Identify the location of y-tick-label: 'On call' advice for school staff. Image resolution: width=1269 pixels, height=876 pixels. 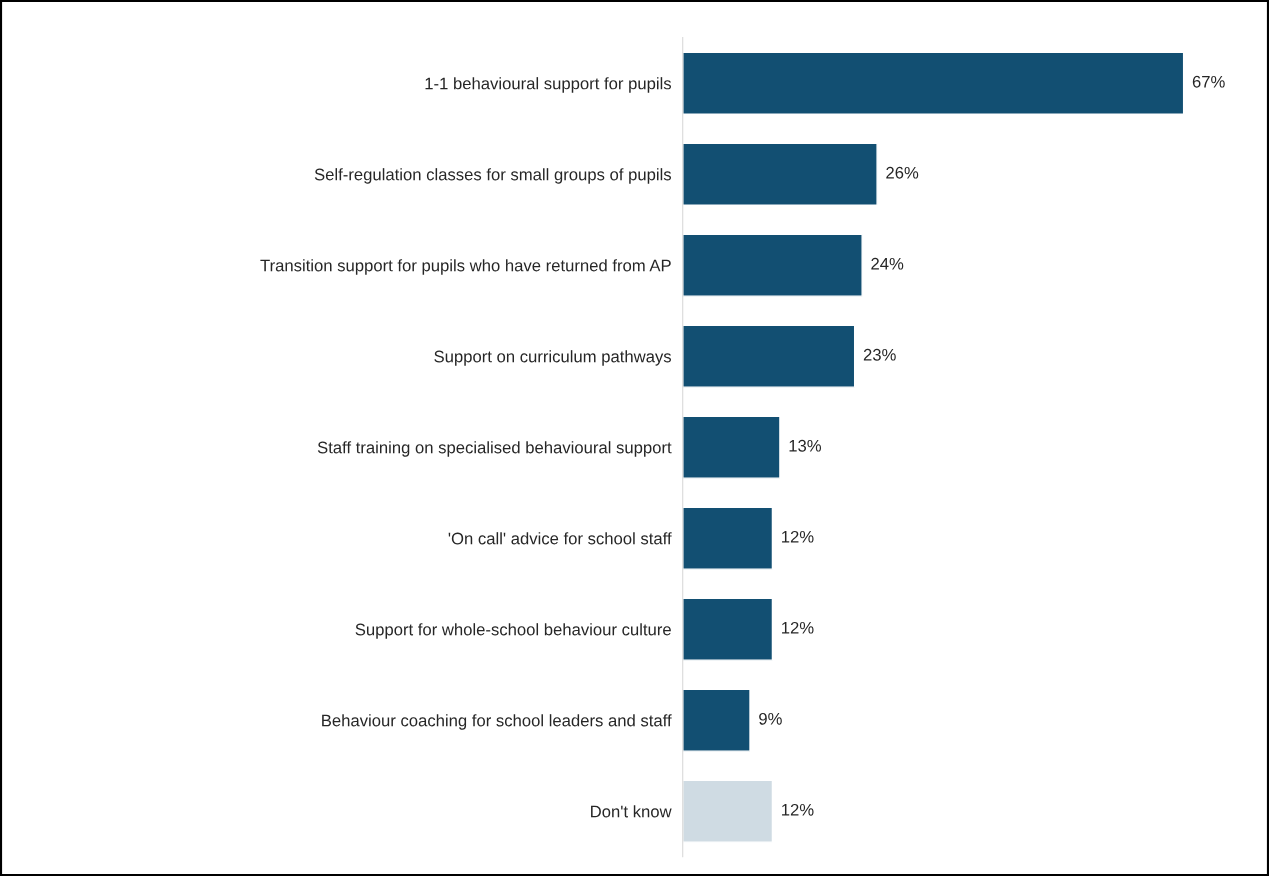
(560, 538).